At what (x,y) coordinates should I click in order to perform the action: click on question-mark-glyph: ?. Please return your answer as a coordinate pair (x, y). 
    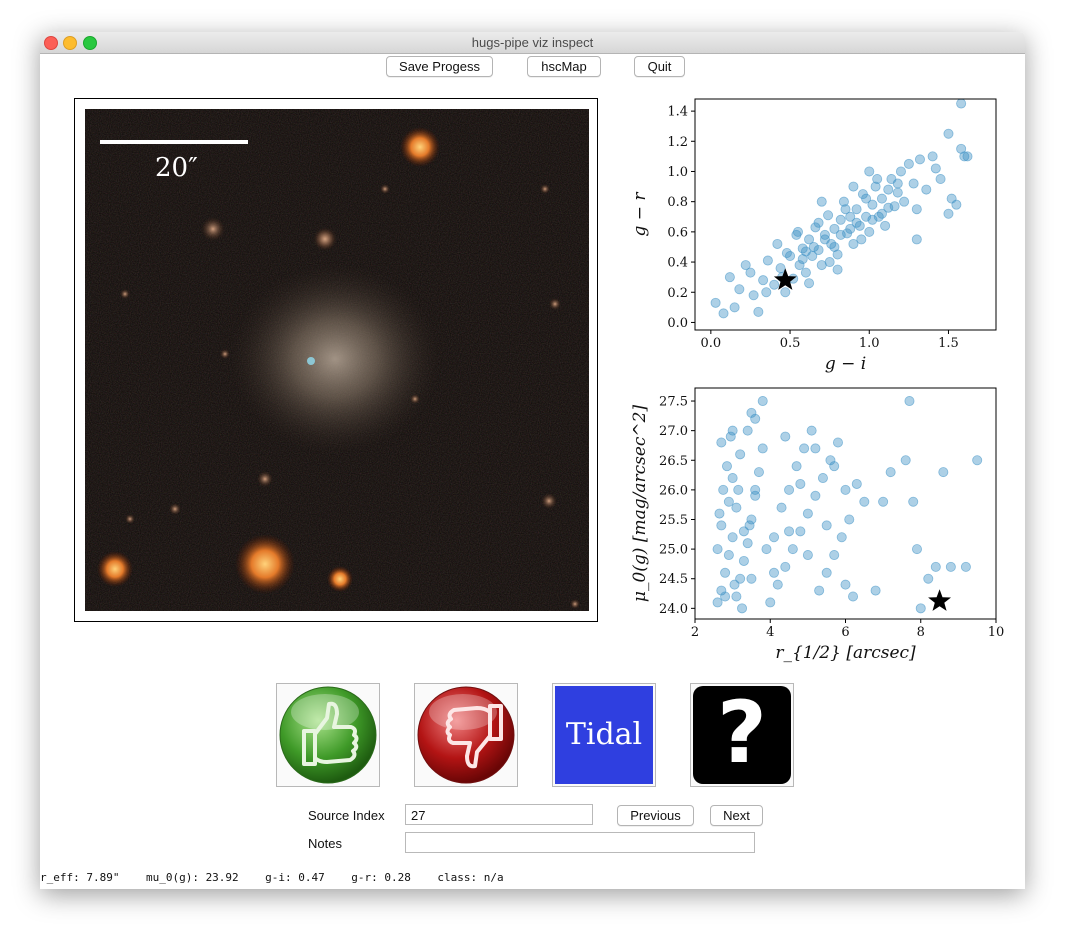
    Looking at the image, I should click on (742, 733).